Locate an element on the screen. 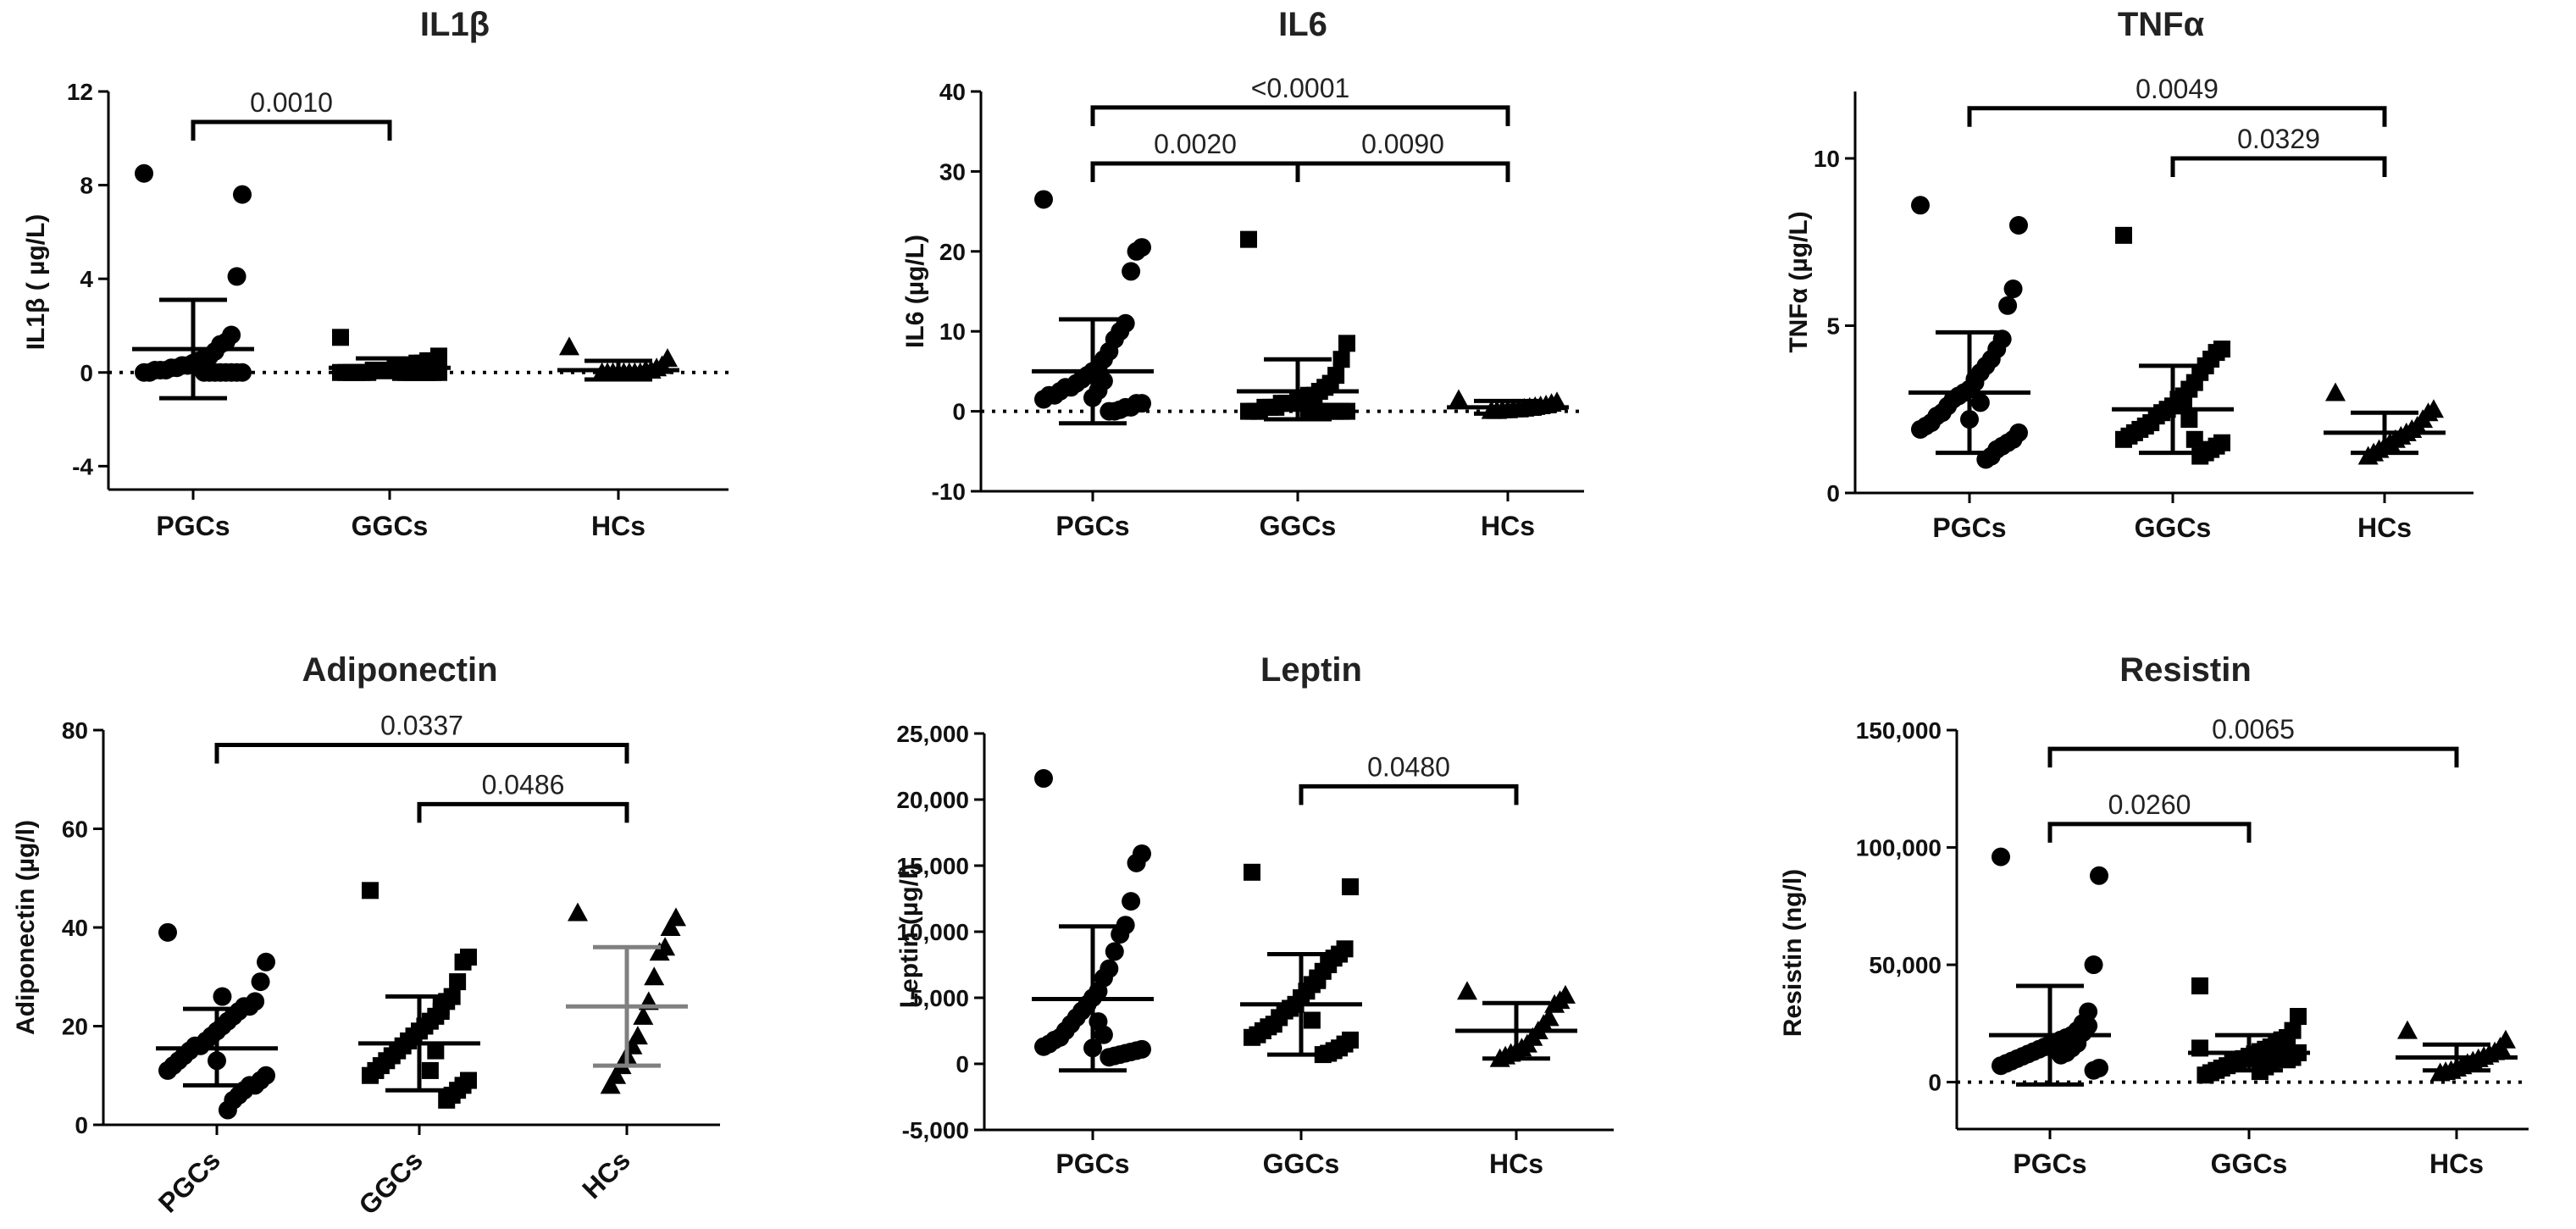 The image size is (2576, 1229). x-category-label: HCs is located at coordinates (2384, 527).